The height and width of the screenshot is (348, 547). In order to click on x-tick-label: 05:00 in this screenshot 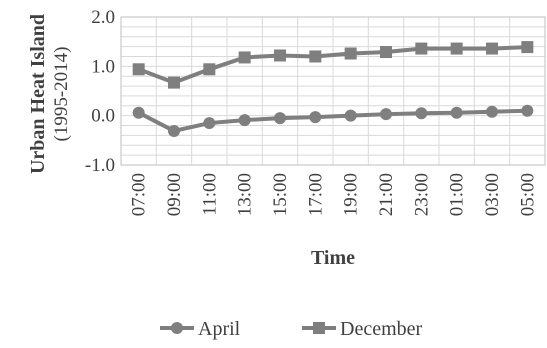, I will do `click(527, 194)`.